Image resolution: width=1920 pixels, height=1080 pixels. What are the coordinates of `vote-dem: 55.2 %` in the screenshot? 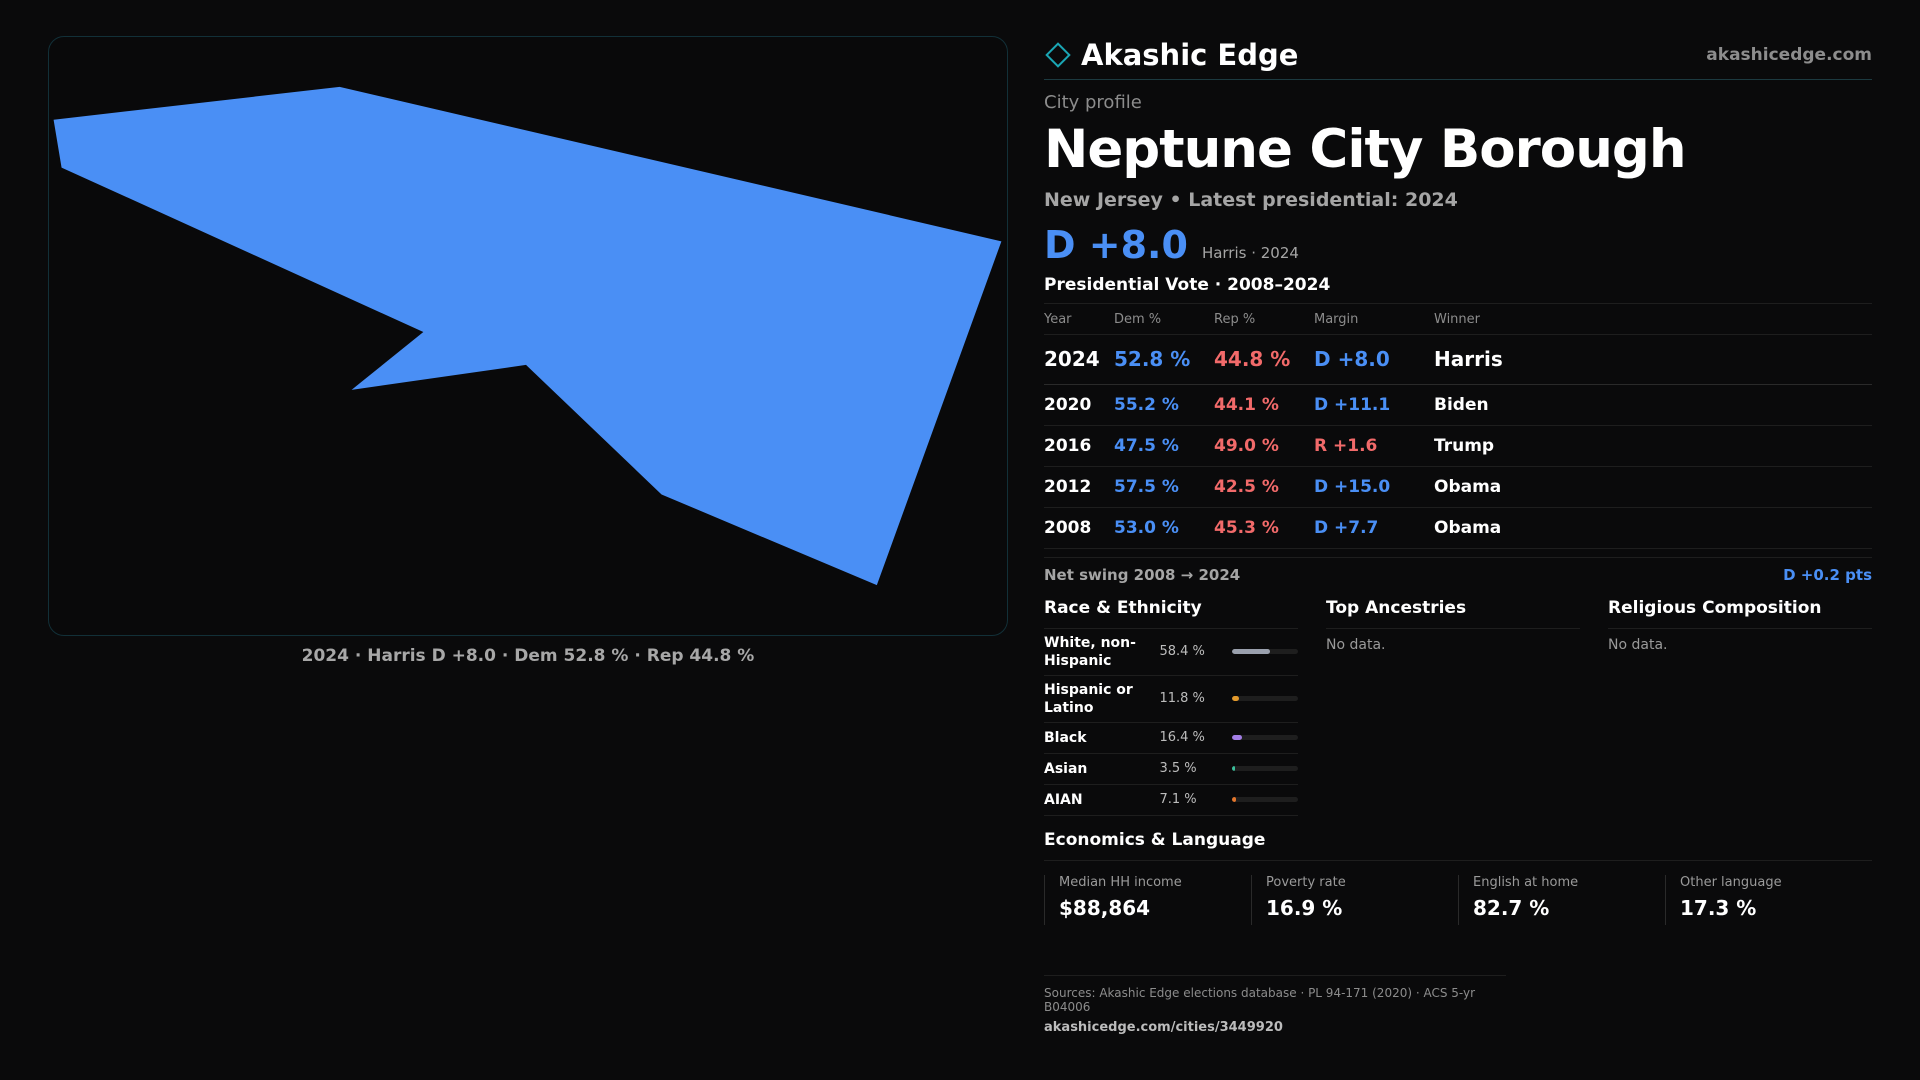 It's located at (1164, 405).